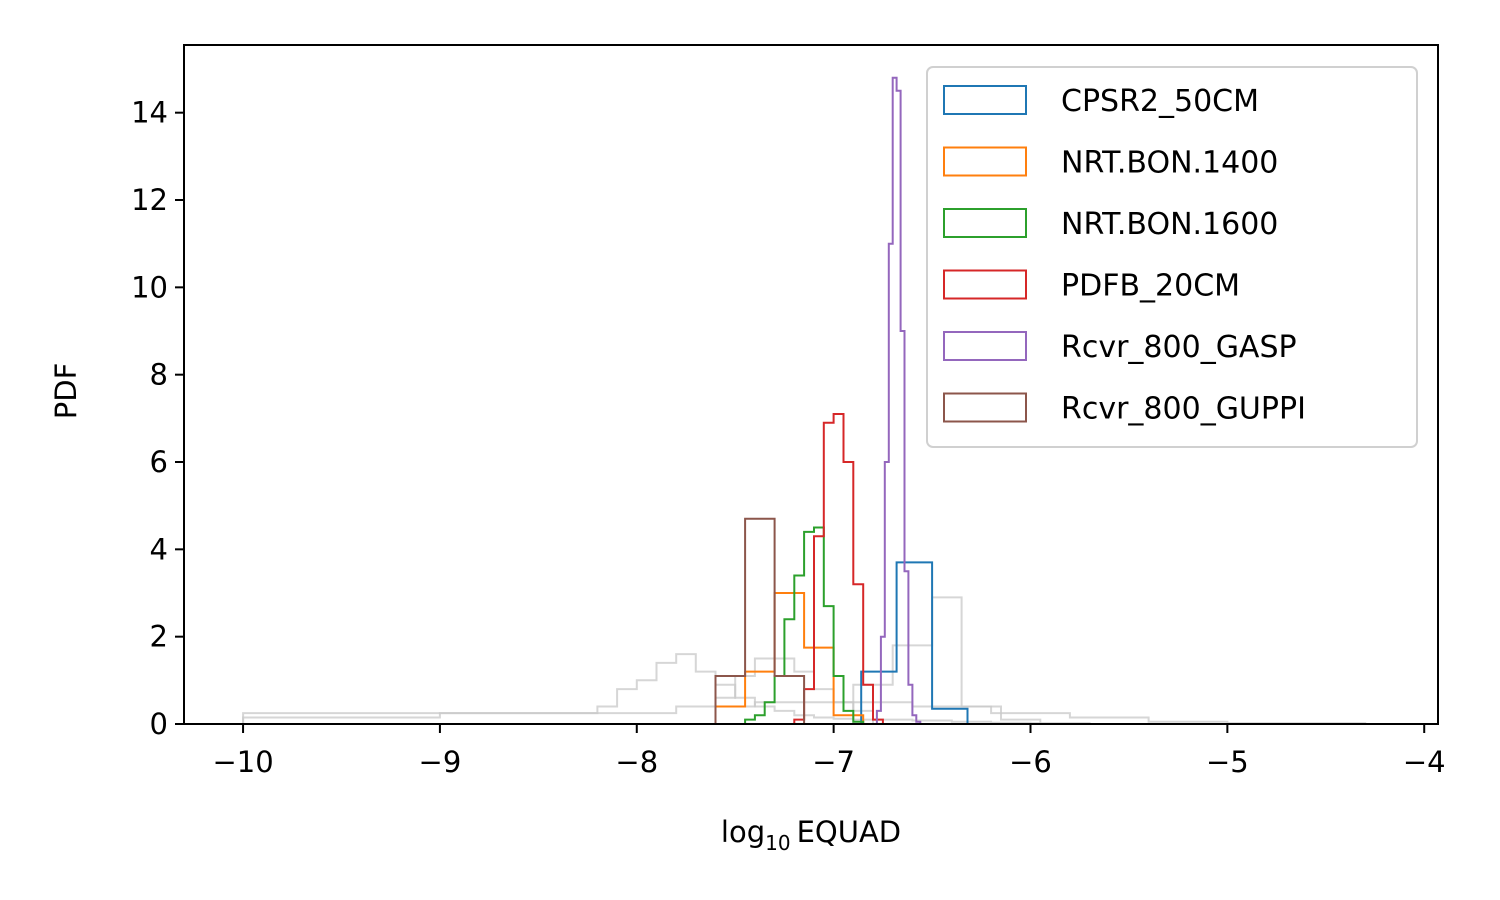  Describe the element at coordinates (858, 400) in the screenshot. I see `series-group` at that location.